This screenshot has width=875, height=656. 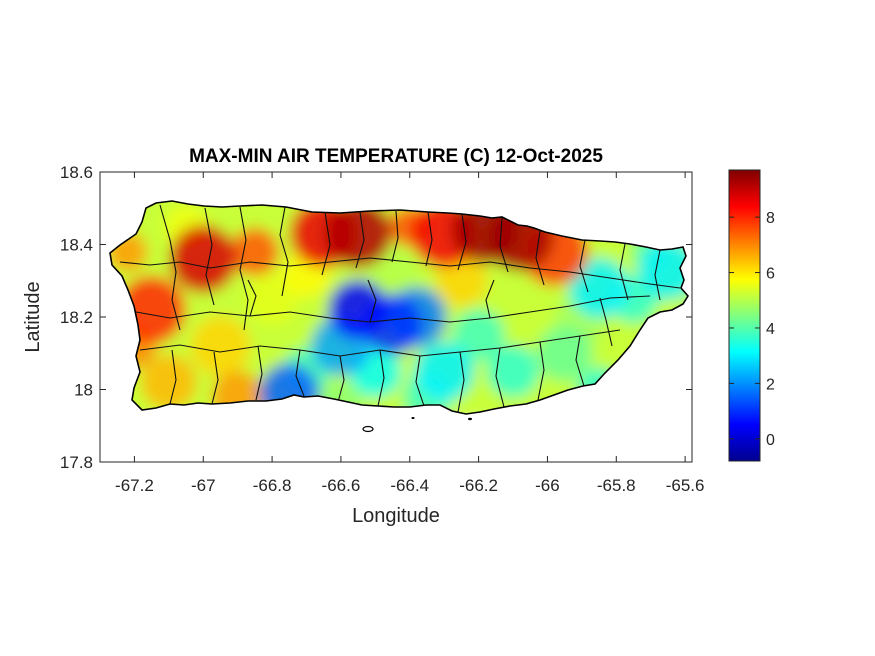 What do you see at coordinates (396, 156) in the screenshot?
I see `chart-title: MAX-MIN AIR TEMPERATURE (C) 12-Oct-2025` at bounding box center [396, 156].